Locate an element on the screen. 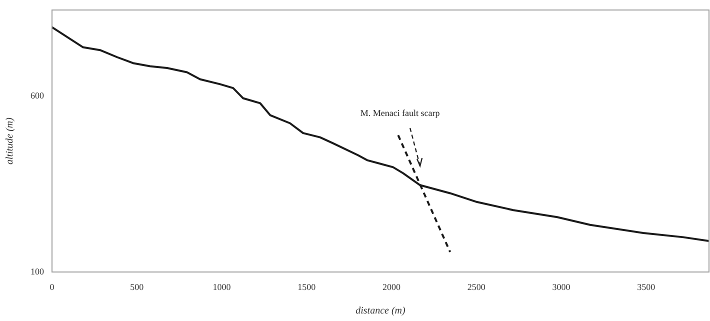 The width and height of the screenshot is (710, 321). x-tick-label: 3500 is located at coordinates (646, 287).